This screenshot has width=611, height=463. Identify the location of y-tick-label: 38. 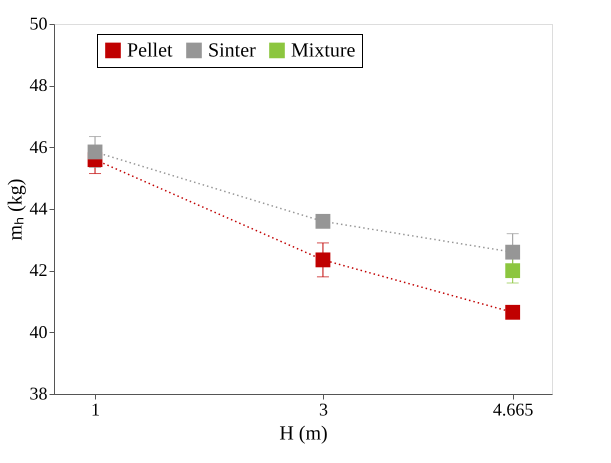
(39, 394).